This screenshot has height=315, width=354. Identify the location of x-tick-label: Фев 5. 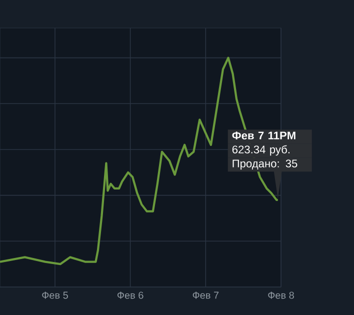
(55, 295).